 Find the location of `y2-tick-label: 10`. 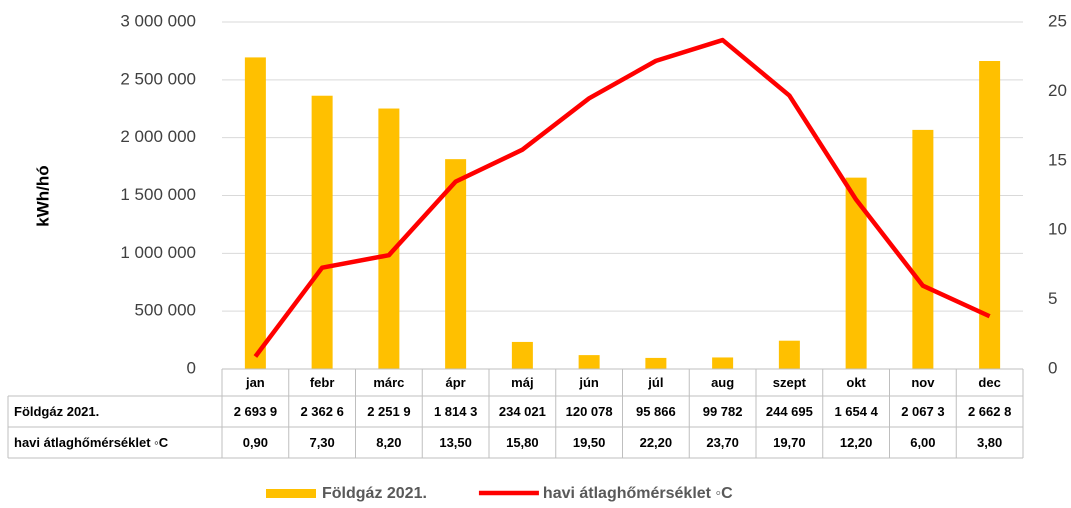

y2-tick-label: 10 is located at coordinates (1057, 229).